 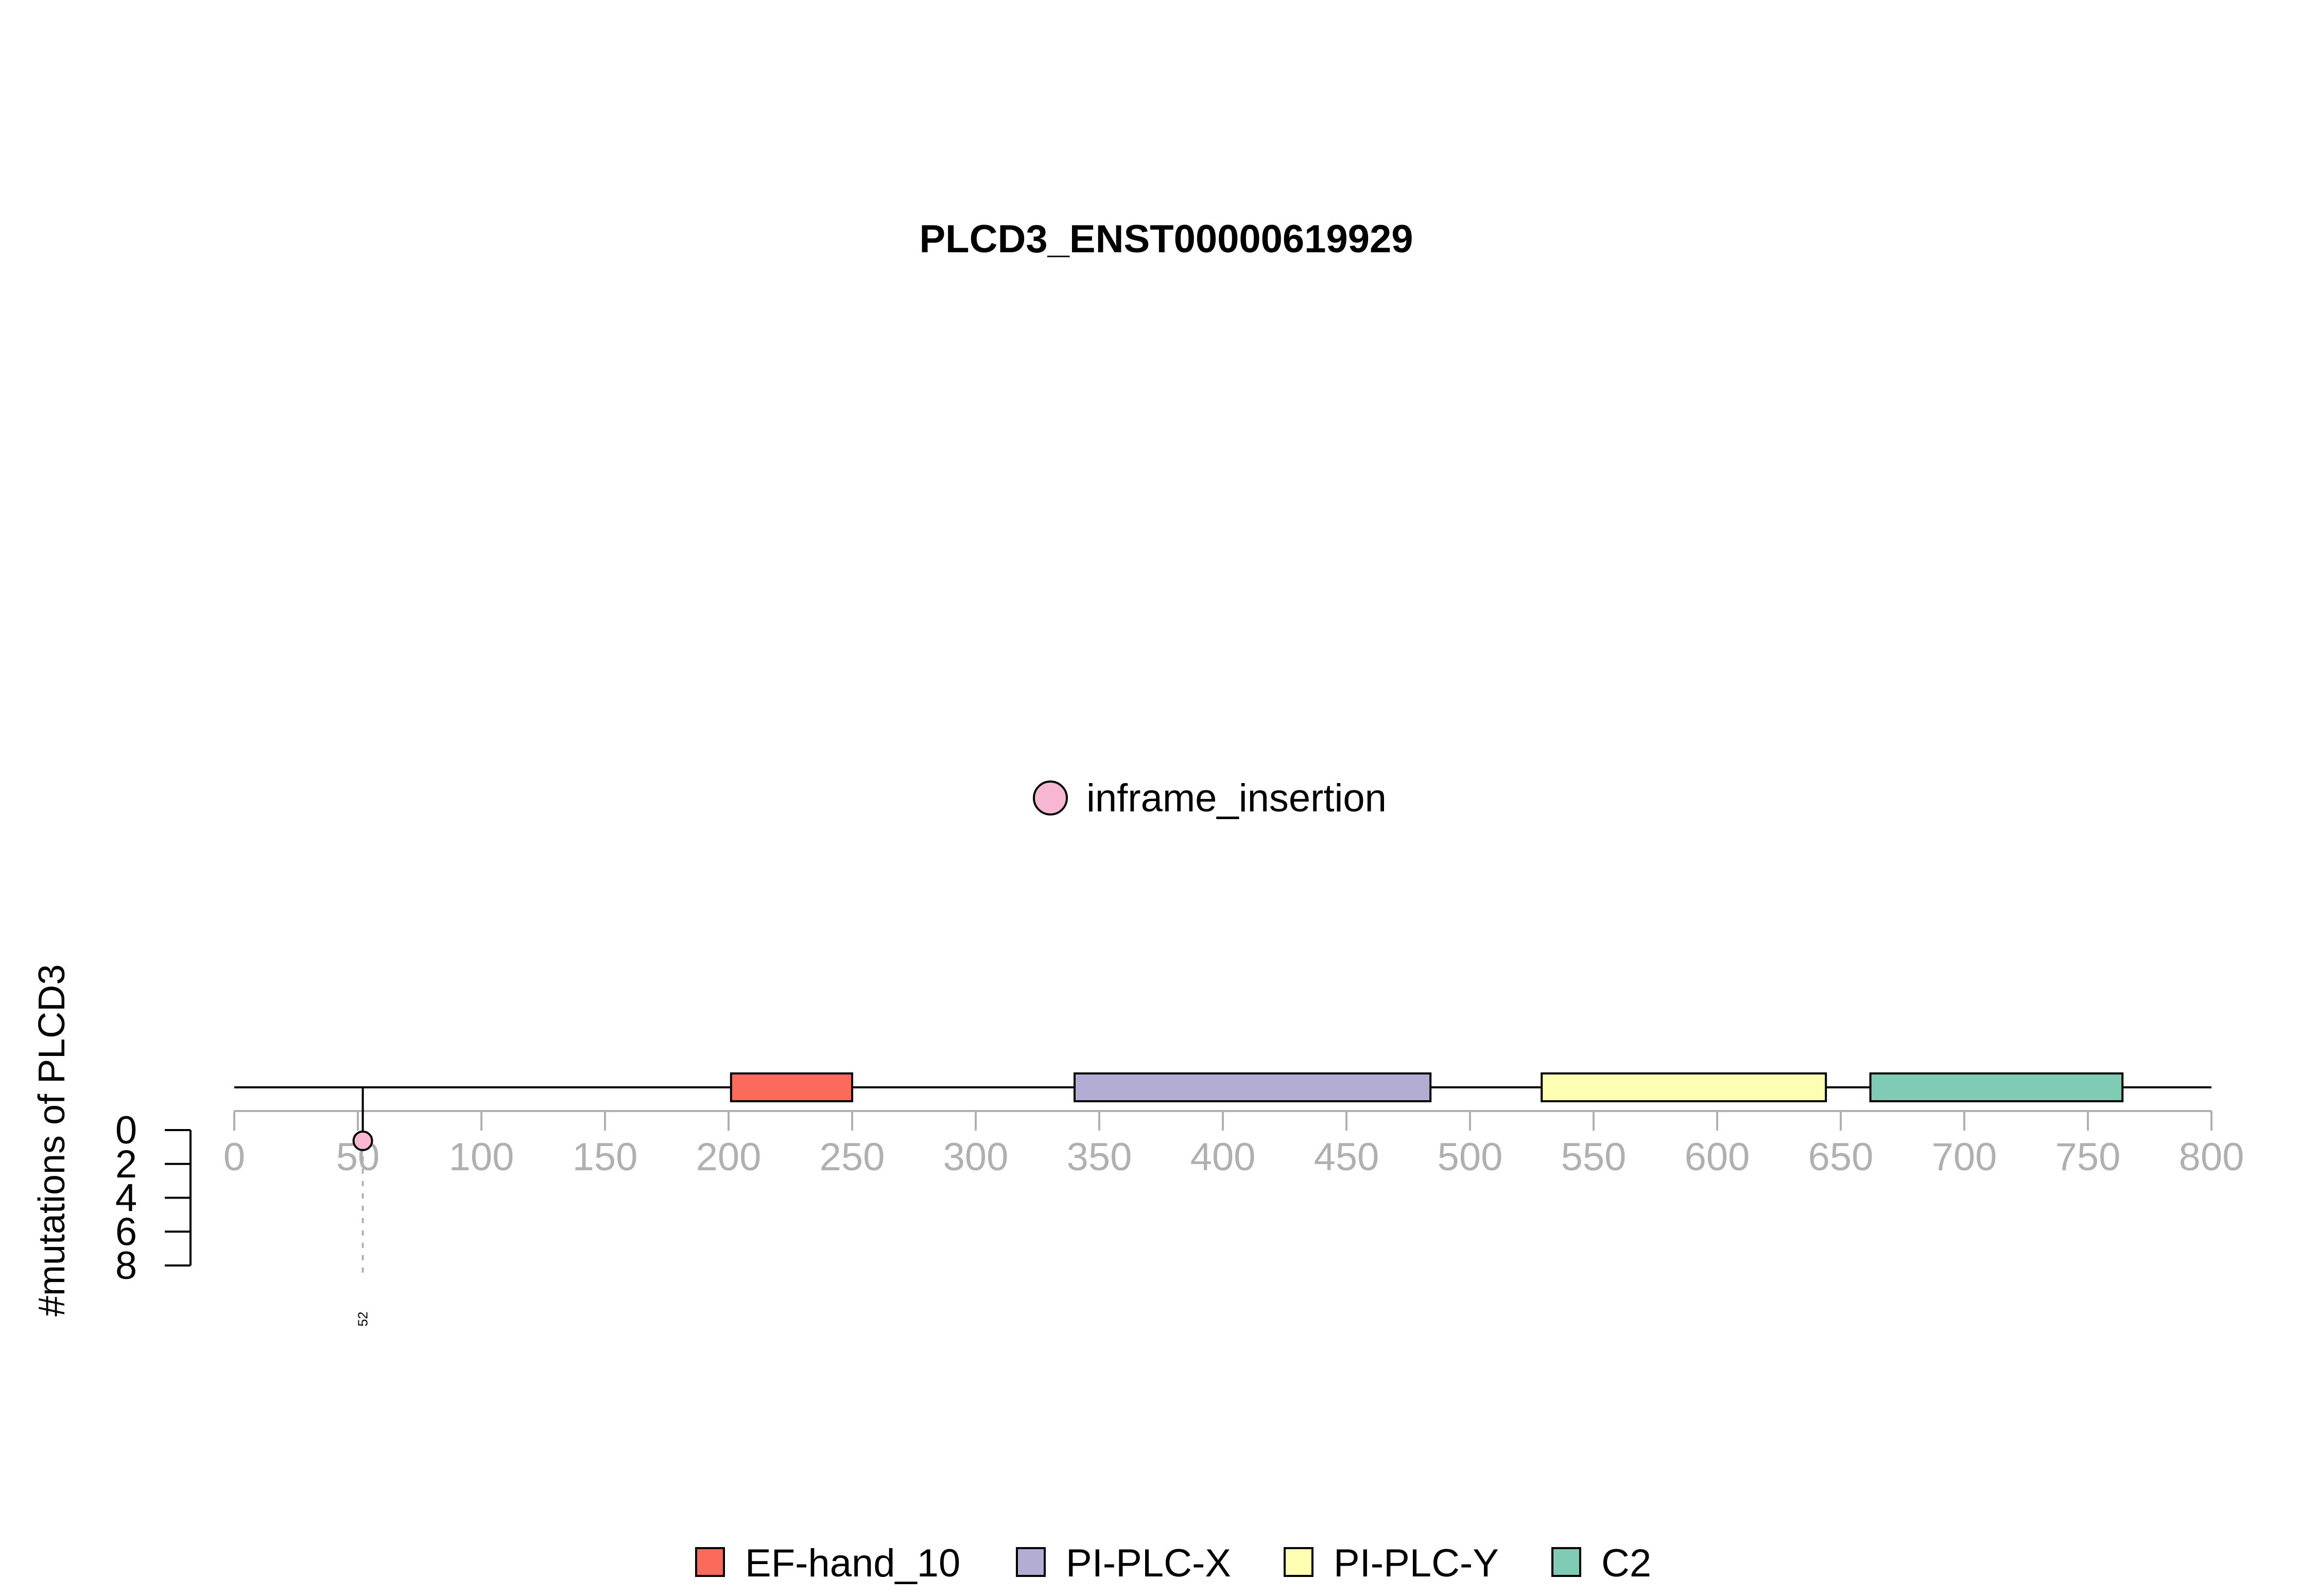 What do you see at coordinates (1841, 1157) in the screenshot?
I see `x-tick-label: 650` at bounding box center [1841, 1157].